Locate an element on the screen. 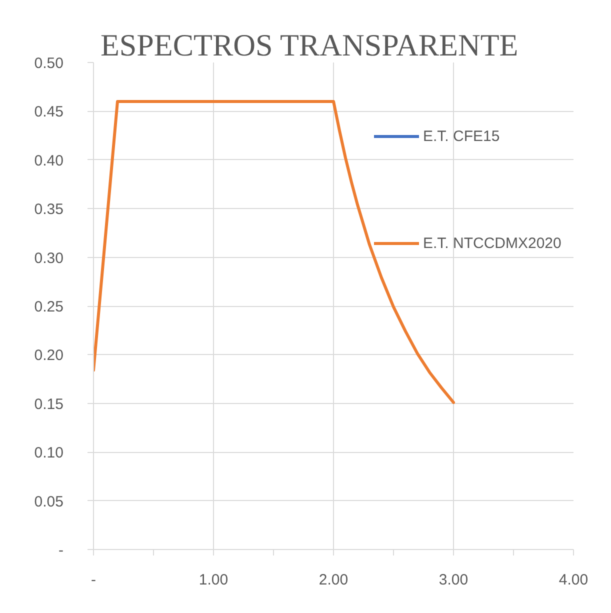 The width and height of the screenshot is (611, 613). x-tick-label: 1.00 is located at coordinates (213, 580).